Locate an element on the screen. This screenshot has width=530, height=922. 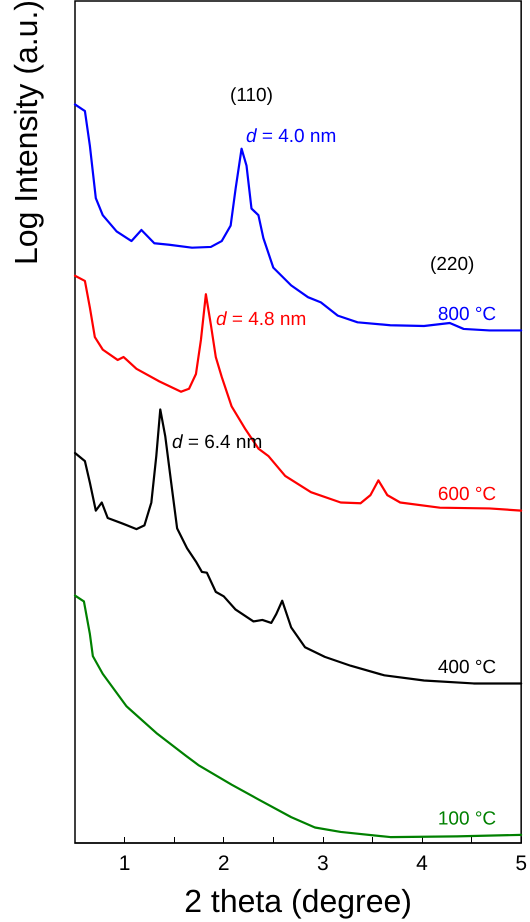
series-label: 600 °C is located at coordinates (467, 495).